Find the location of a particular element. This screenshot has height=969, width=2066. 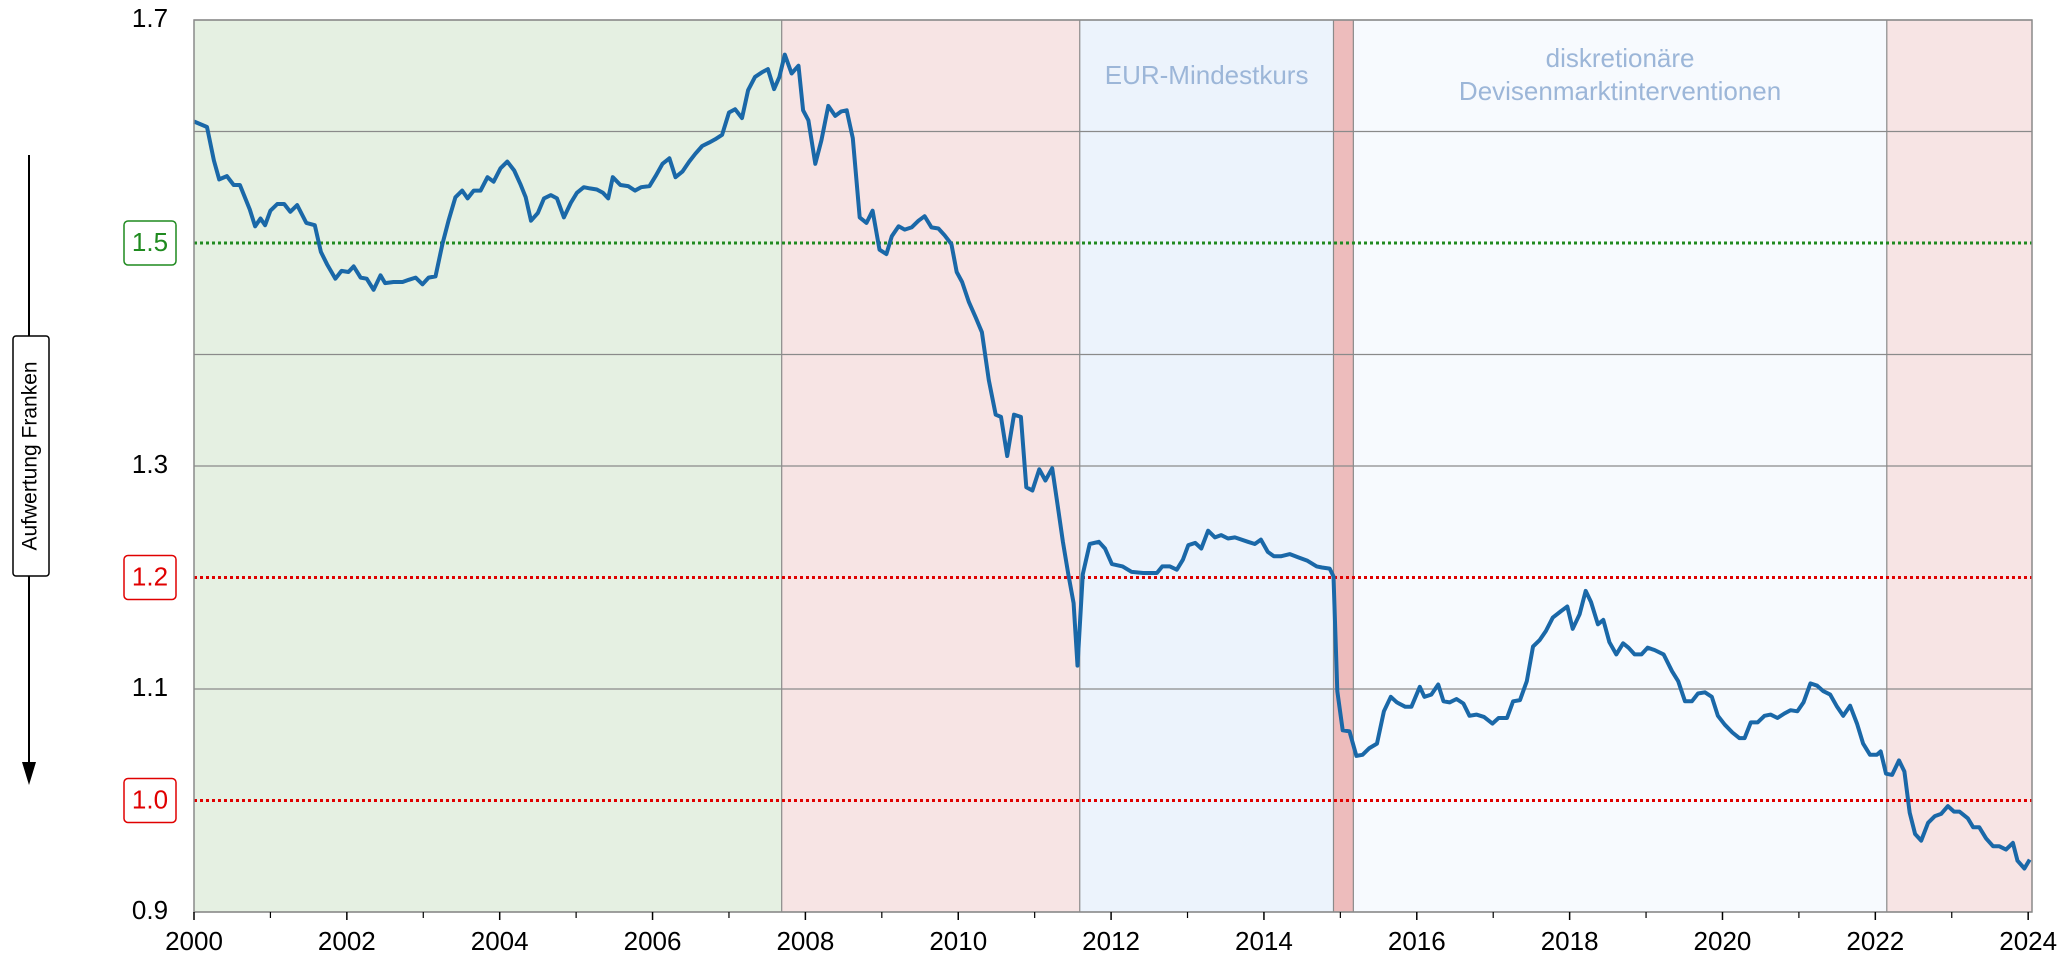

x-tick-label: 2018 is located at coordinates (1570, 941).